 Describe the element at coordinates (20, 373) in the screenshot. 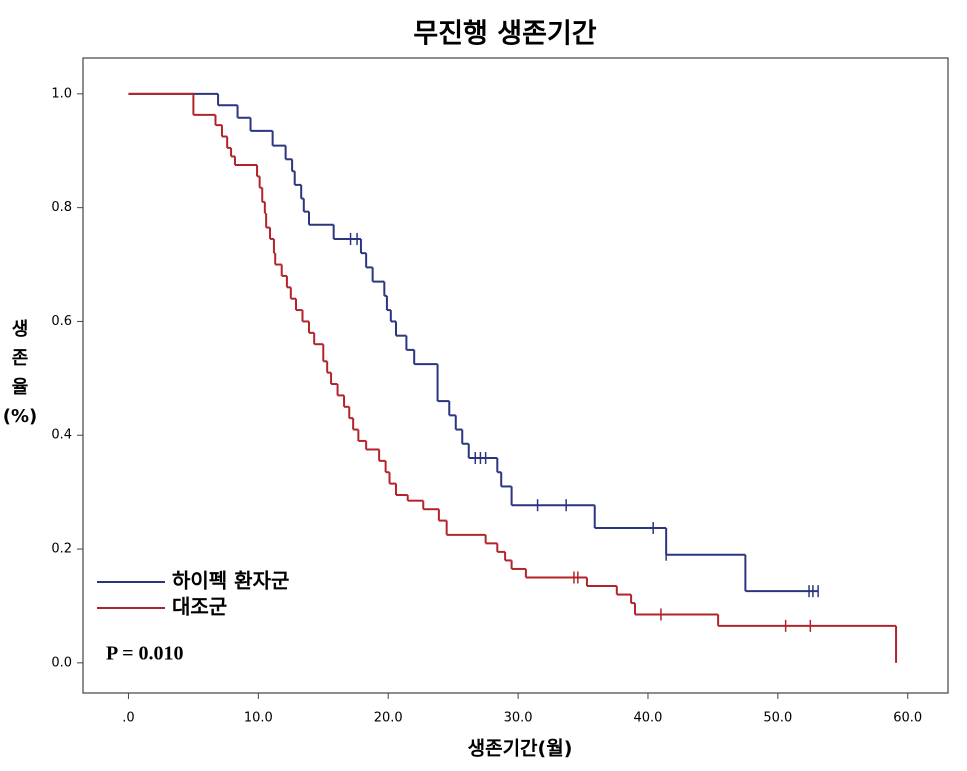

I see `y-axis-label: 생존율 (%)` at that location.